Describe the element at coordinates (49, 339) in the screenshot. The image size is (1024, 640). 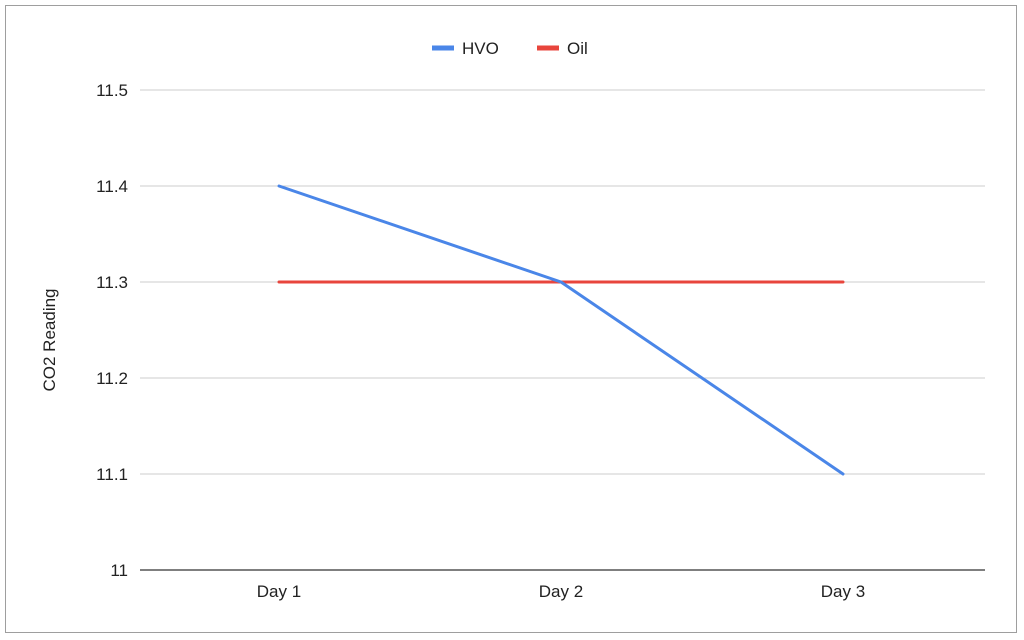
I see `y-axis-title: CO2 Reading` at that location.